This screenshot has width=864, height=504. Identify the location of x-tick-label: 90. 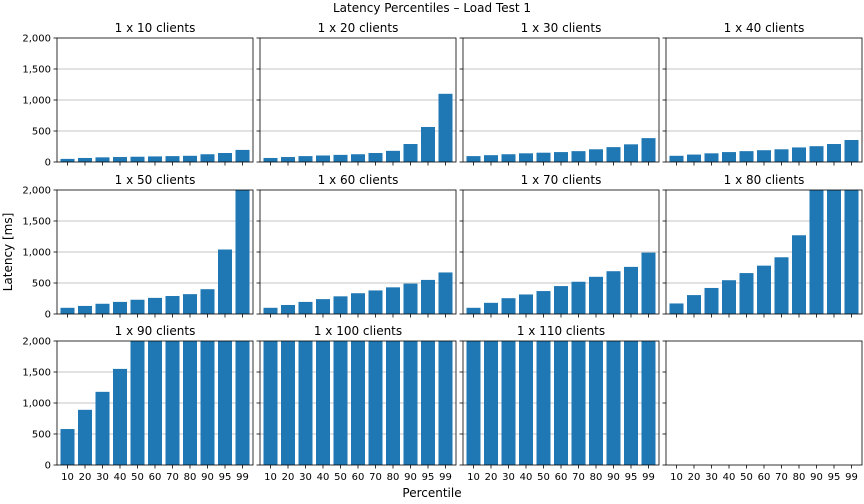
(613, 477).